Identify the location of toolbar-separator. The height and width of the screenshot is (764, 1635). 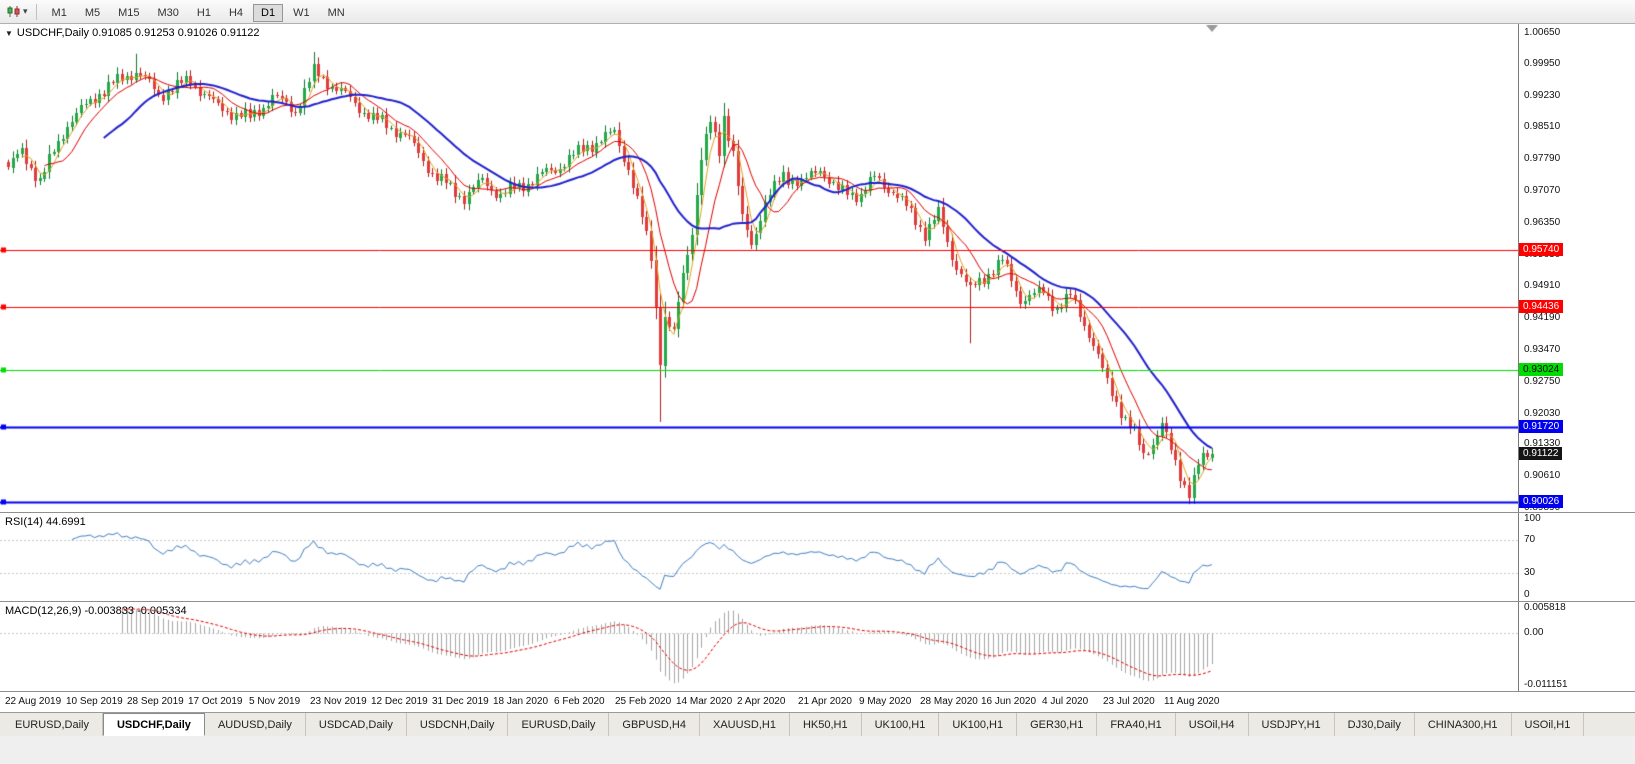
(36, 11).